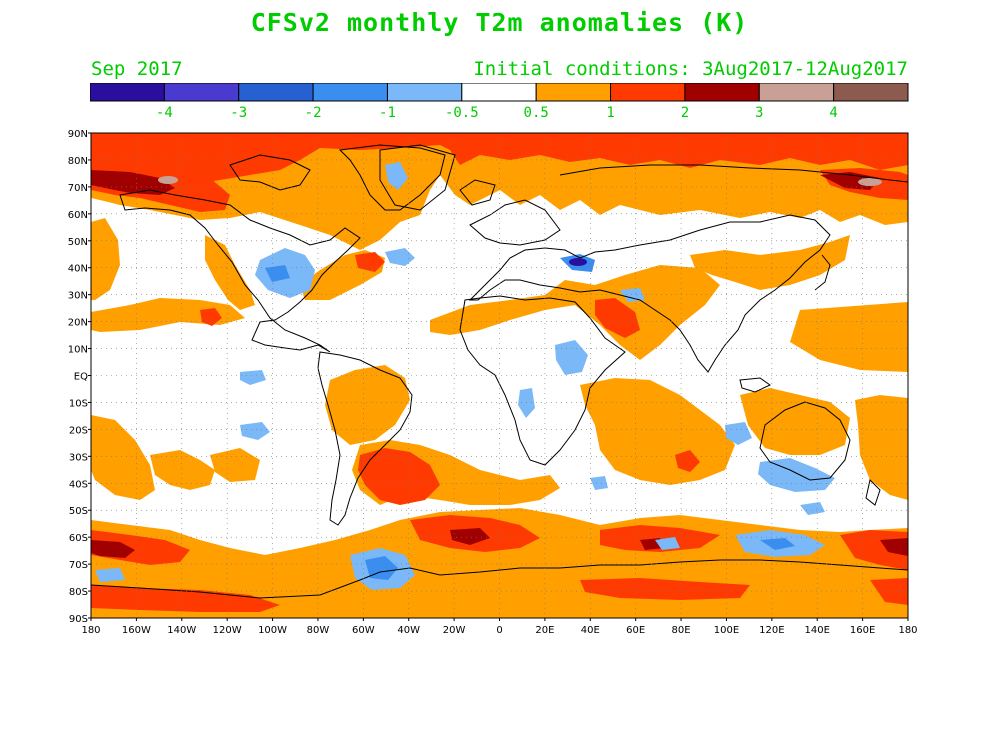 The width and height of the screenshot is (999, 750). I want to click on longitude-label: 0, so click(499, 630).